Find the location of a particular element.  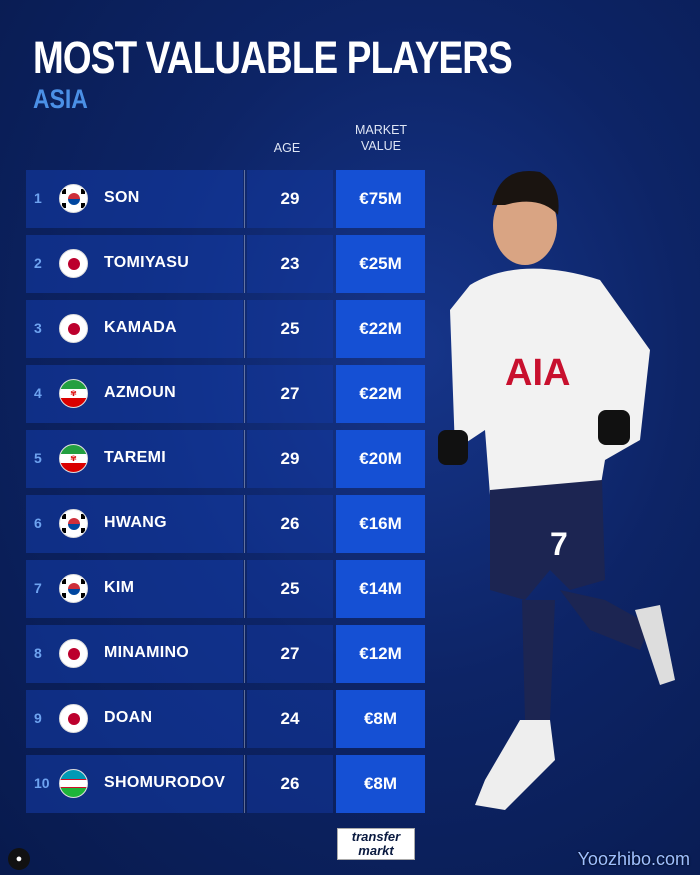

name-cell: 5 ✾ TAREMI is located at coordinates (134, 459).